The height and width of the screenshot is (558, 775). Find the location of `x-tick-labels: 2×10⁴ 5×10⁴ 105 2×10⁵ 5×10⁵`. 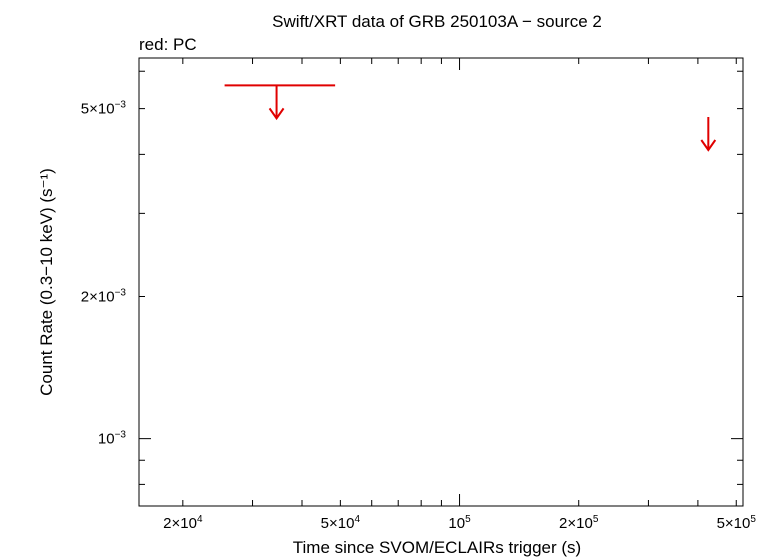

x-tick-labels: 2×10⁴ 5×10⁴ 105 2×10⁵ 5×10⁵ is located at coordinates (459, 523).